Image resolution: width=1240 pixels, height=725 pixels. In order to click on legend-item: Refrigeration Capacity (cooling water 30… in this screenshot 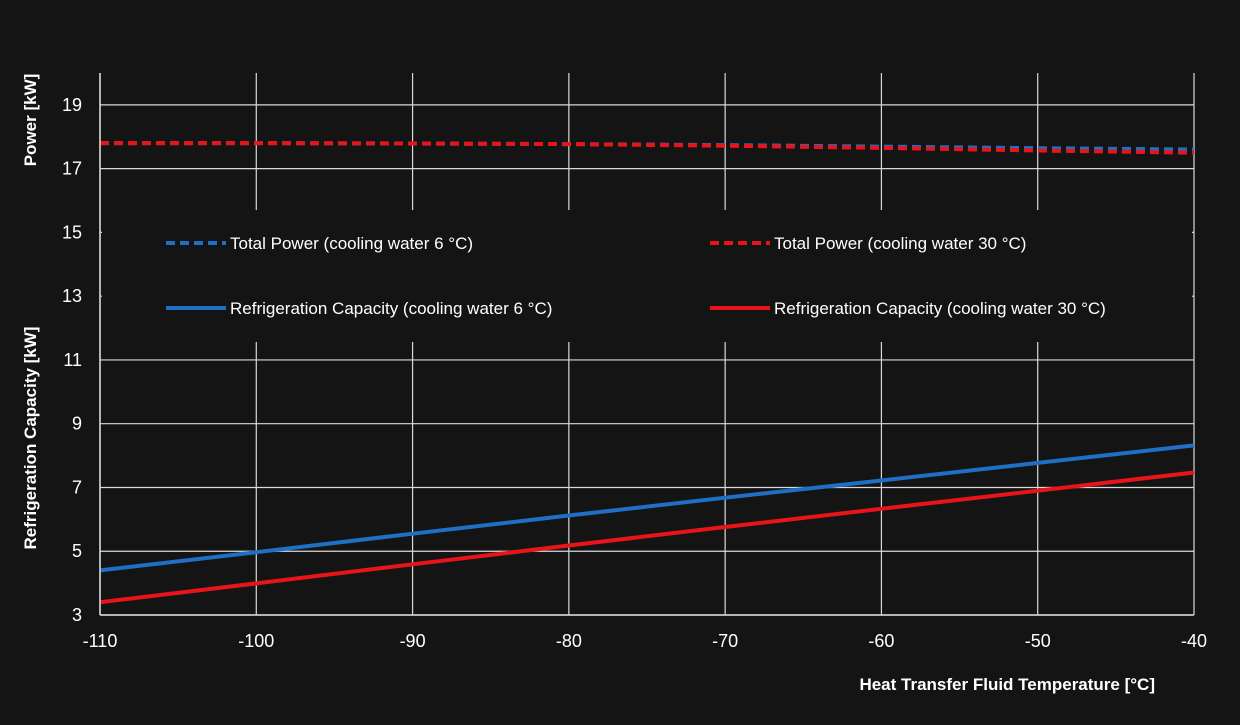, I will do `click(908, 308)`.